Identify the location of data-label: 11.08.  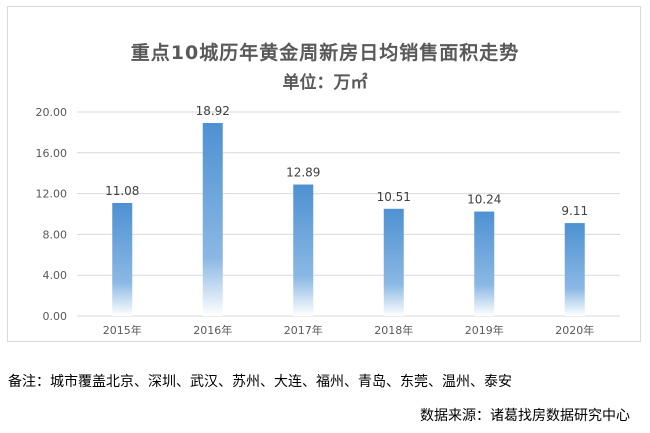
(122, 191).